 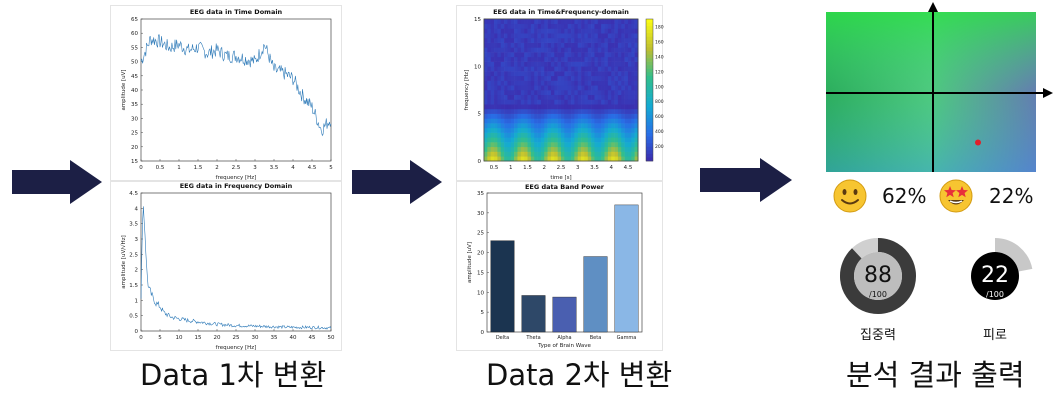 I want to click on category-label: Beta, so click(x=596, y=338).